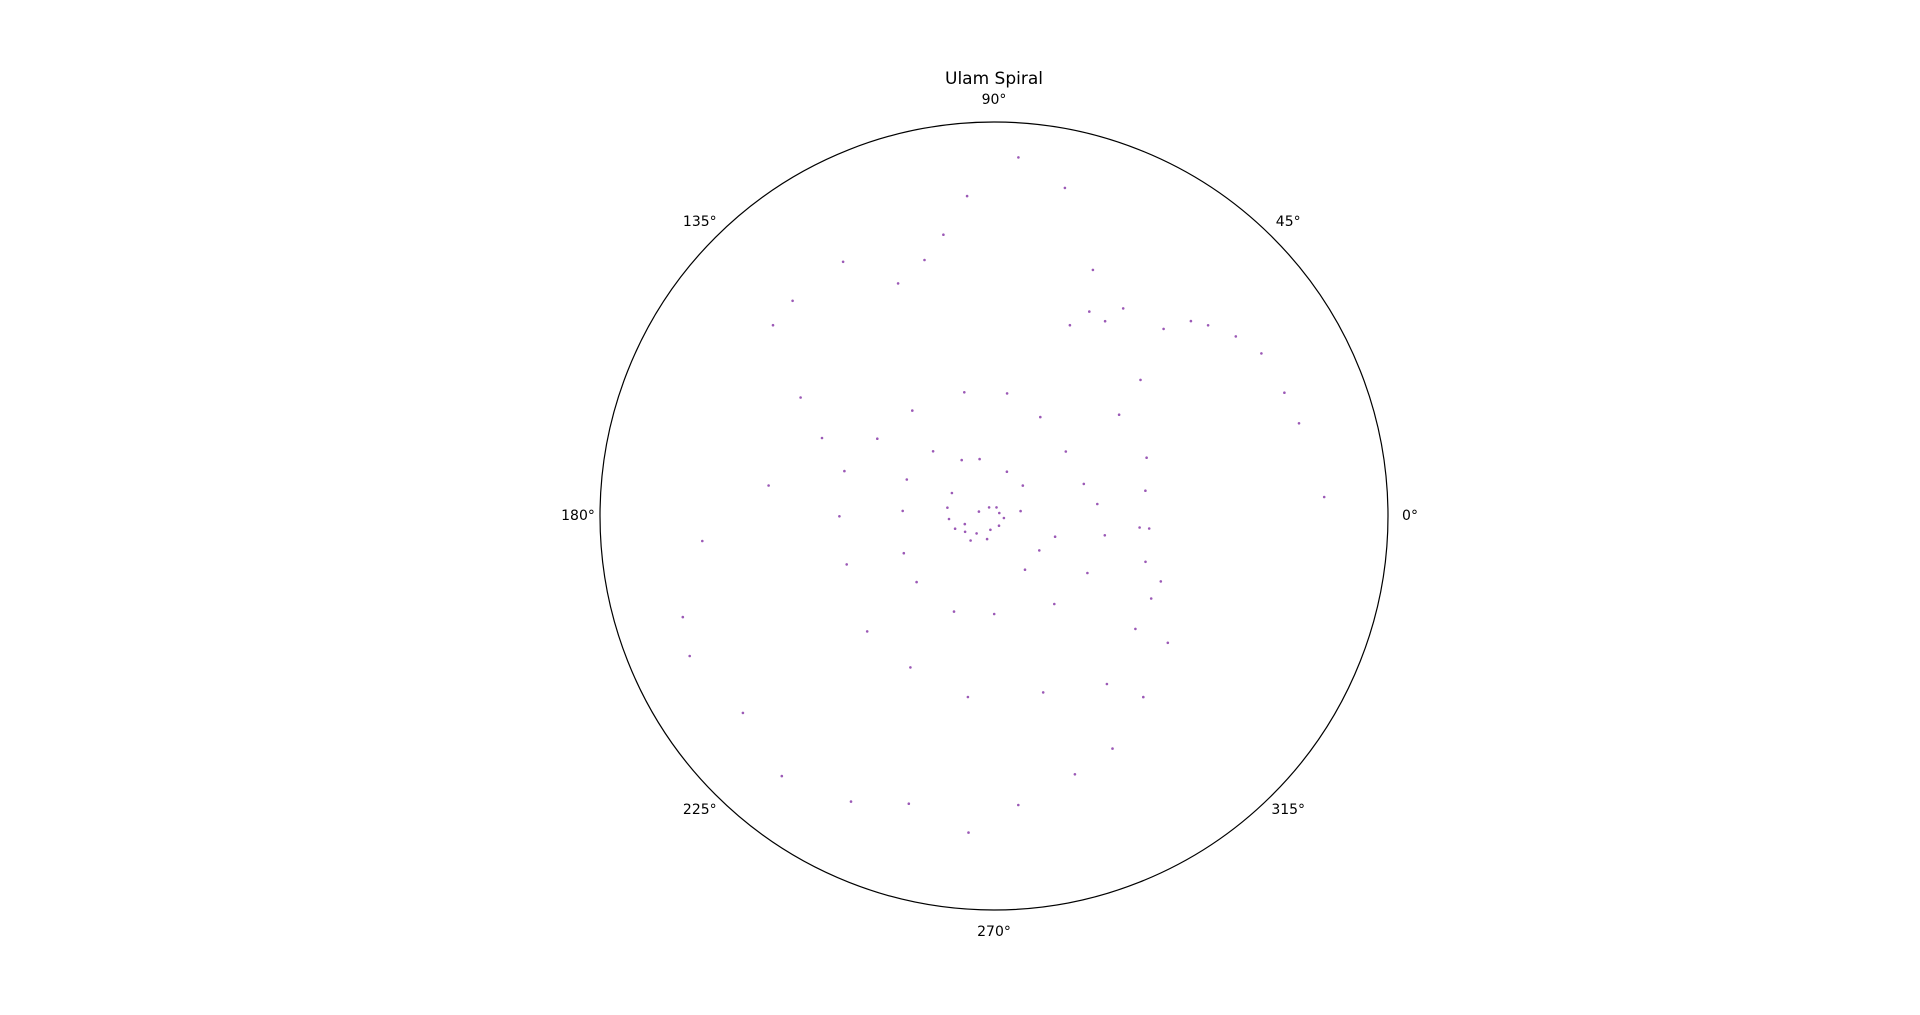 This screenshot has height=1015, width=1920. What do you see at coordinates (1410, 516) in the screenshot?
I see `theta-tick-label: 0°` at bounding box center [1410, 516].